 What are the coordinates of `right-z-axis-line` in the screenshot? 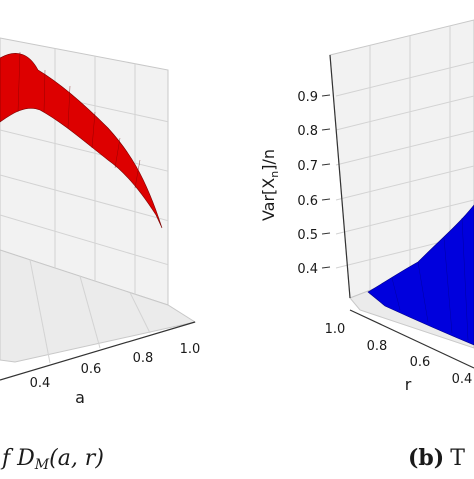 It's located at (340, 176).